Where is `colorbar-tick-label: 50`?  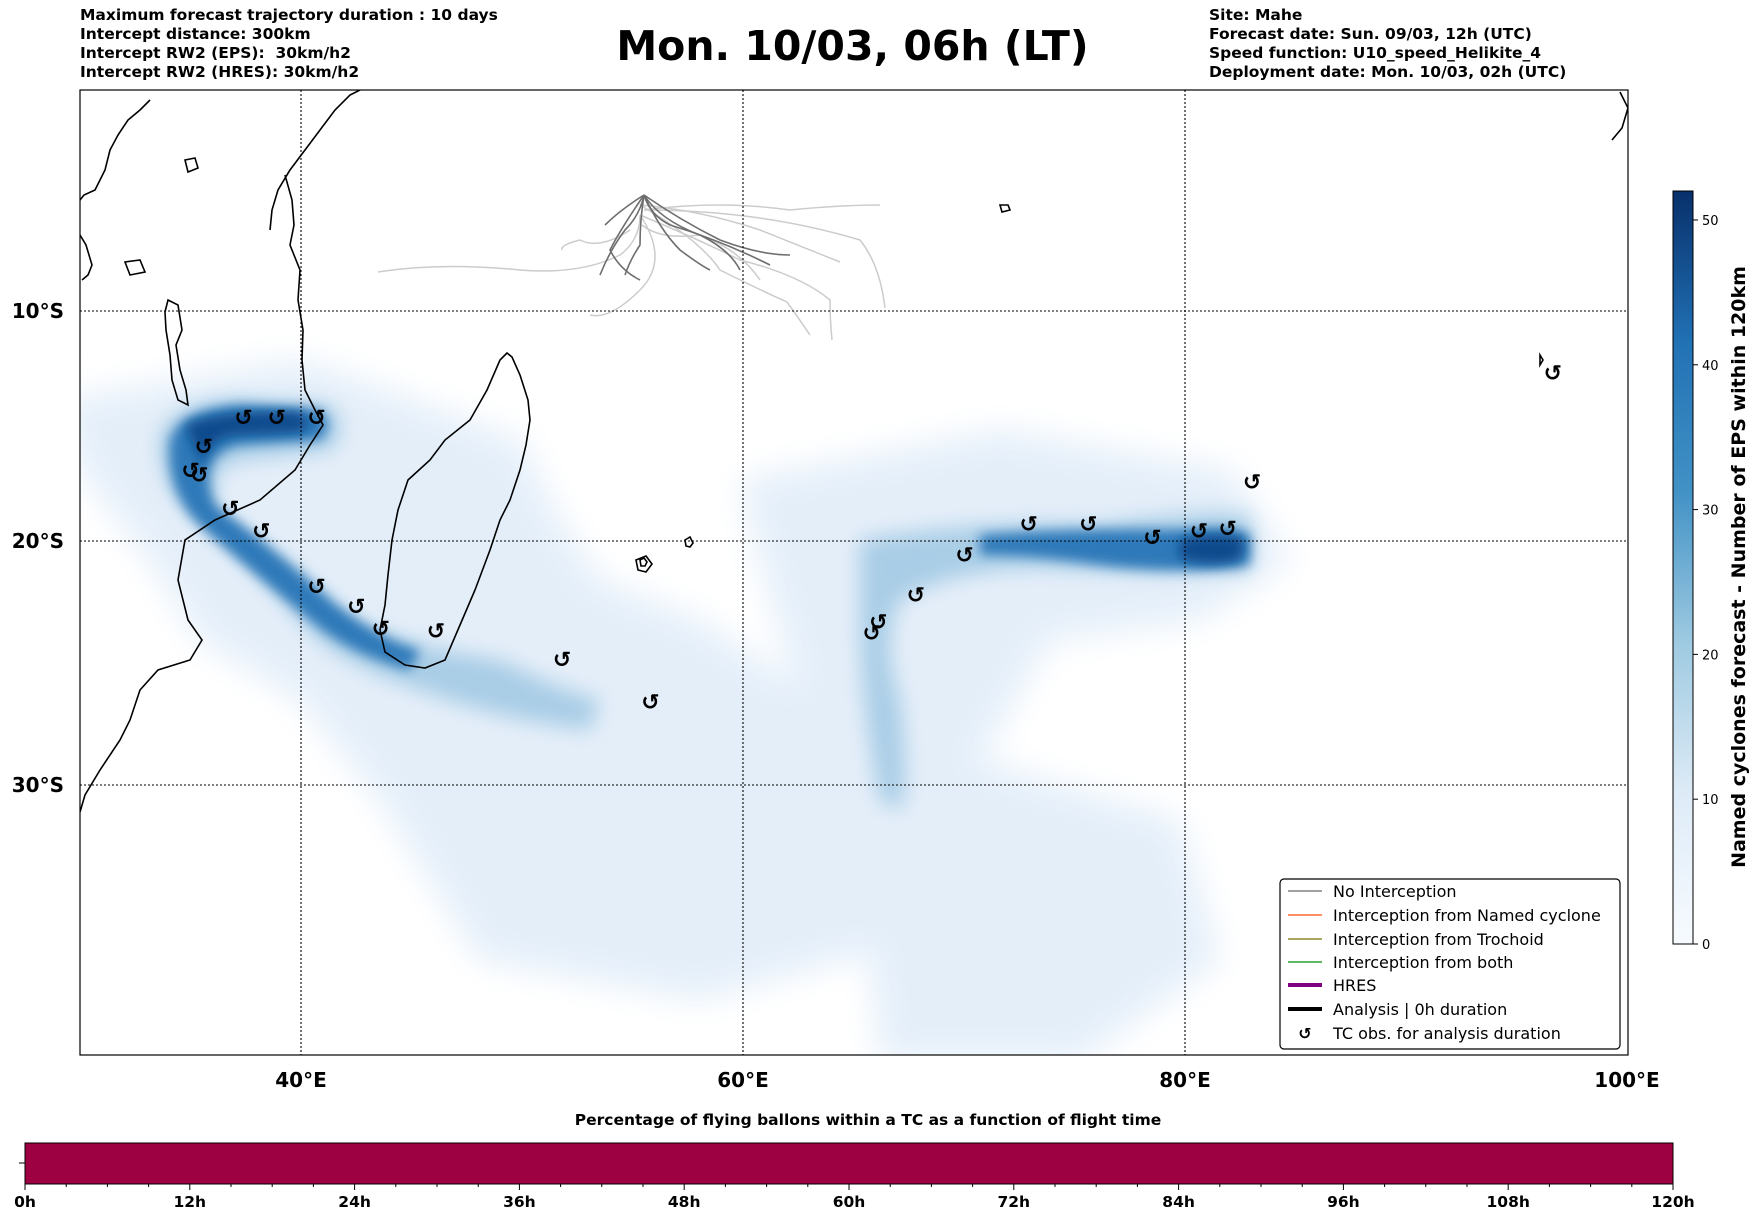
colorbar-tick-label: 50 is located at coordinates (1710, 221).